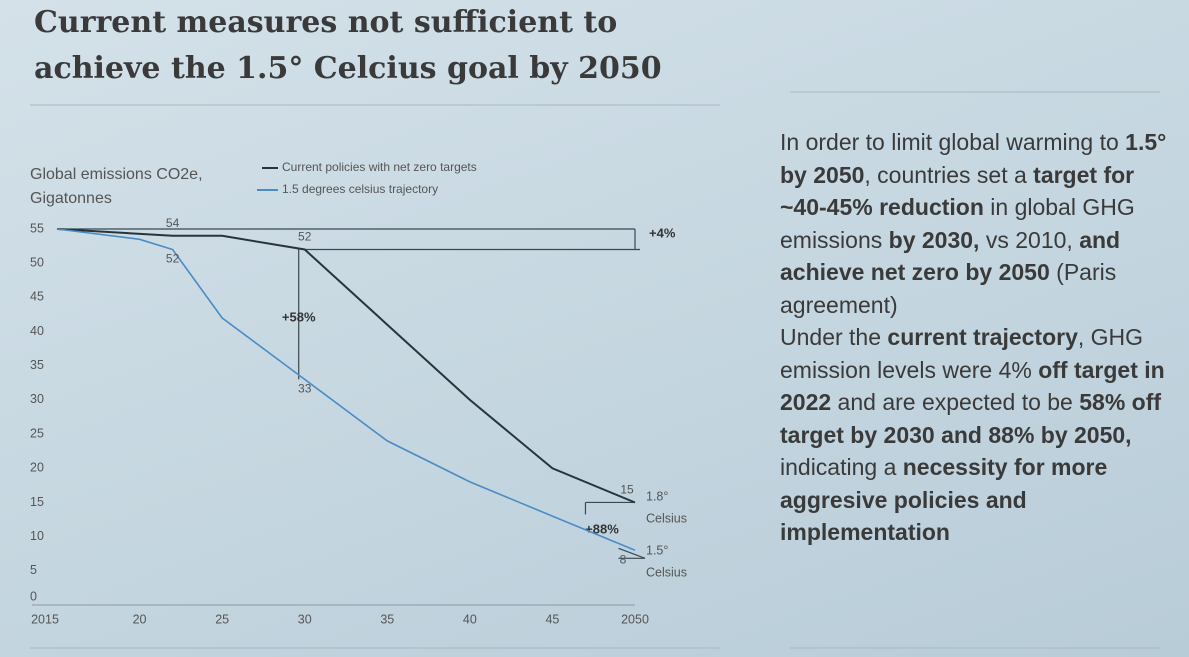 The height and width of the screenshot is (657, 1189). Describe the element at coordinates (552, 619) in the screenshot. I see `x-tick-label: 45` at that location.